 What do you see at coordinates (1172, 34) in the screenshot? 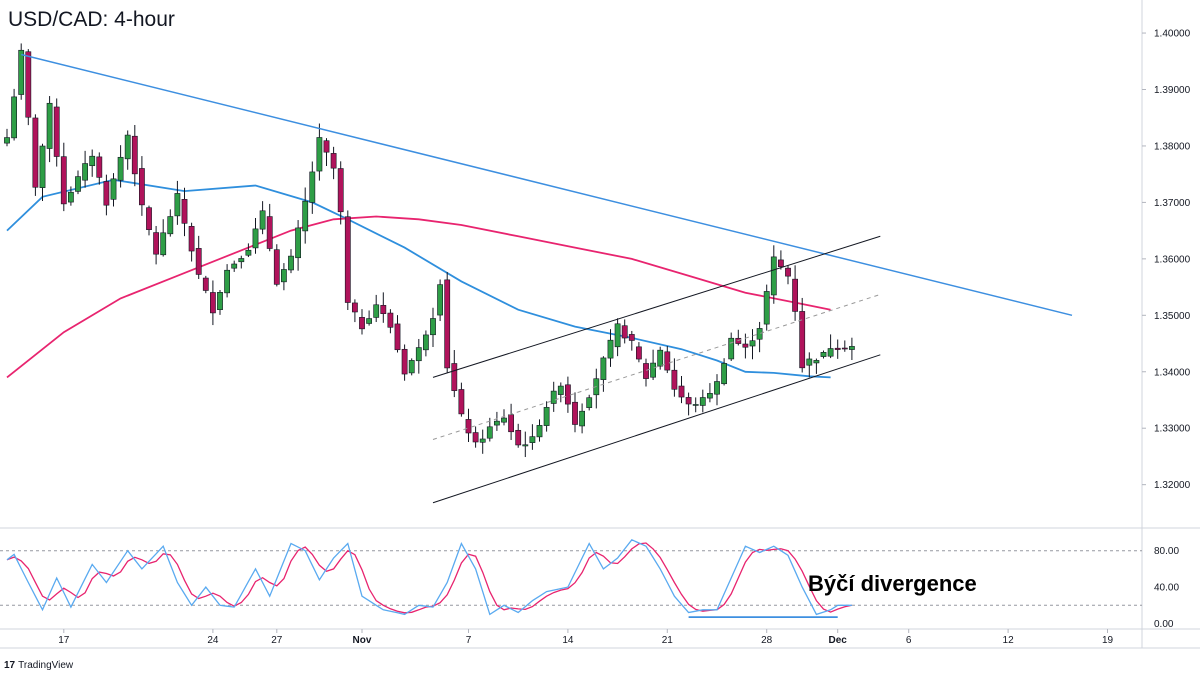
I see `price-tick-label: 1.40000` at bounding box center [1172, 34].